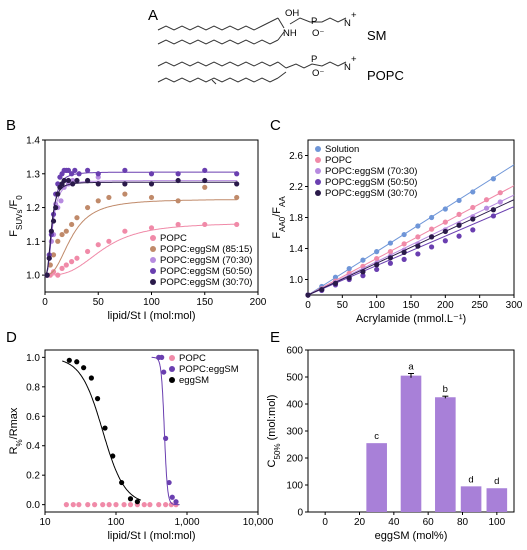  Describe the element at coordinates (33, 174) in the screenshot. I see `b-y-tick-label: 1.3` at that location.